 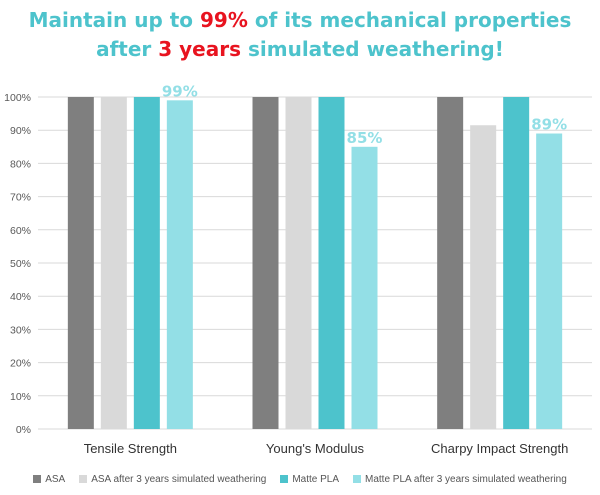 I want to click on title-text: after, so click(x=127, y=49).